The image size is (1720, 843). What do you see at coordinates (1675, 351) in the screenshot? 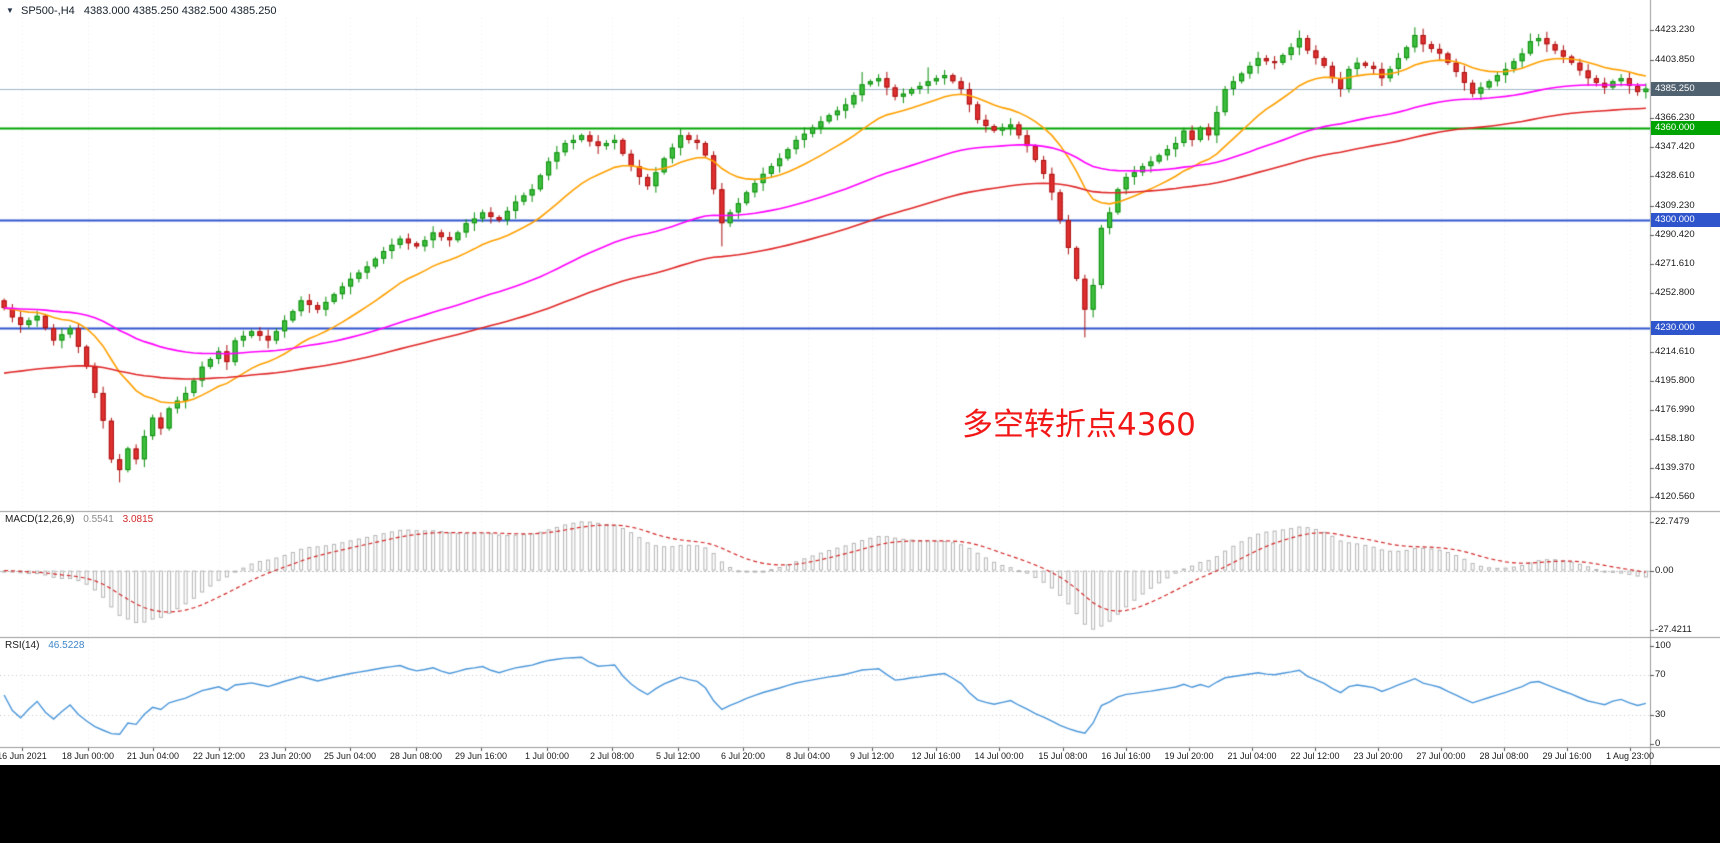
I see `price-axis-label: 4214.610` at bounding box center [1675, 351].